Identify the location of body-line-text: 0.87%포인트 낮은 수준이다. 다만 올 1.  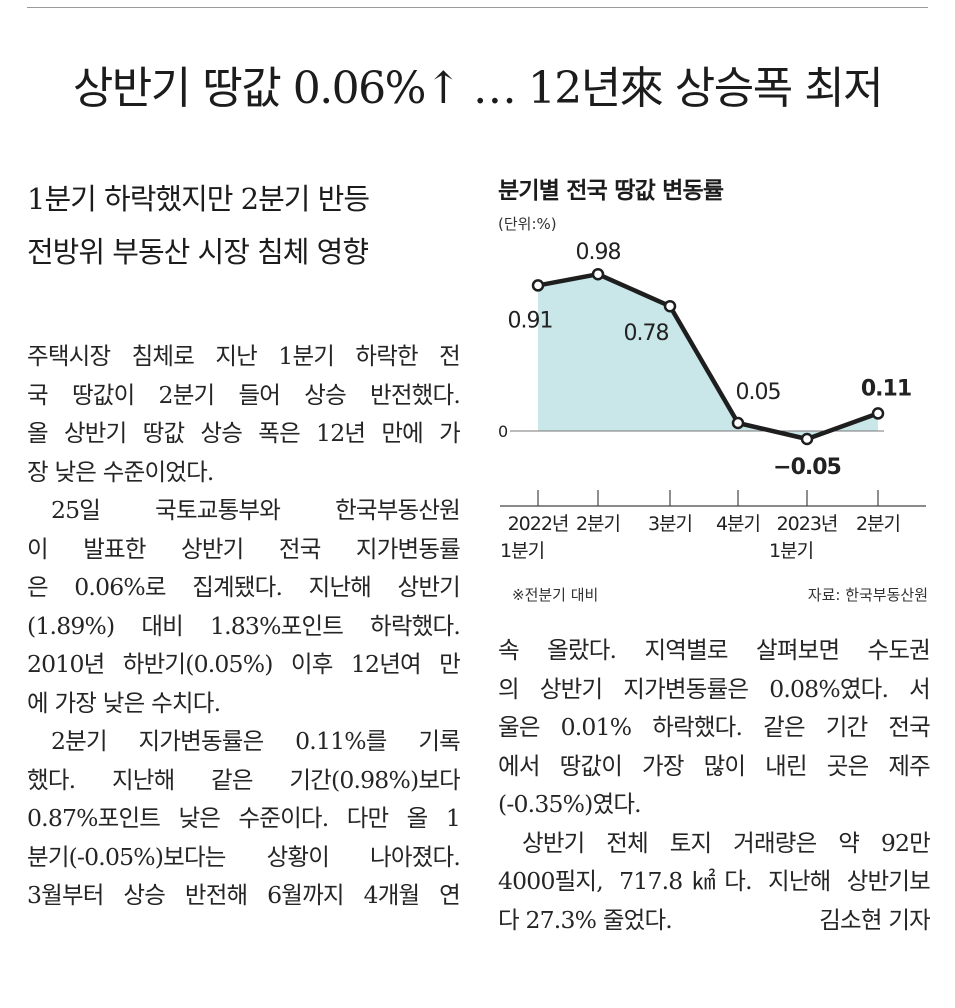
(243, 818).